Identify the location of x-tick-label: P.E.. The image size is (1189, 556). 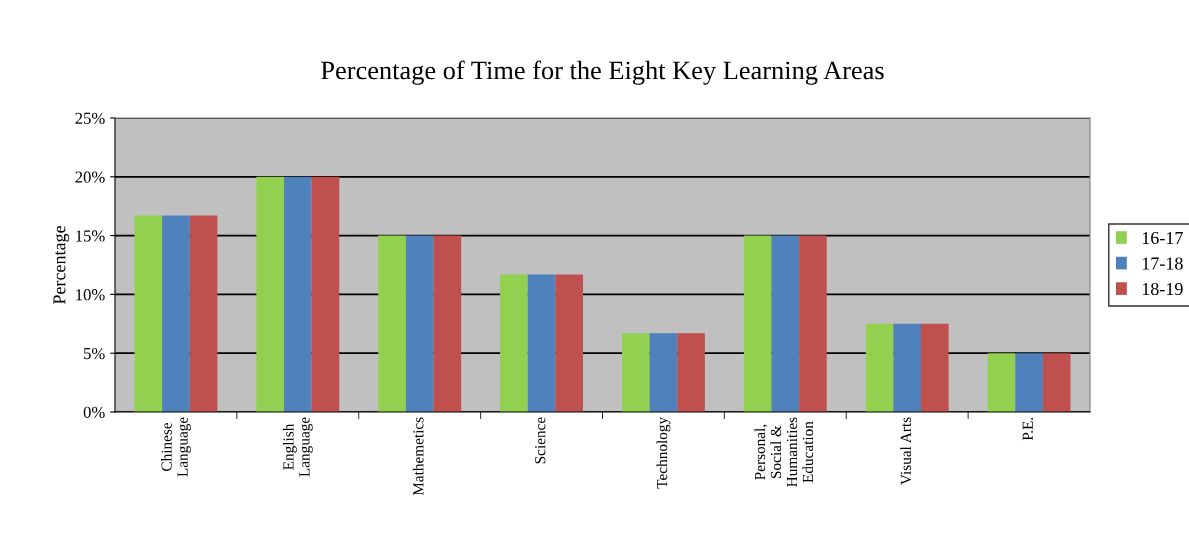
(1027, 429).